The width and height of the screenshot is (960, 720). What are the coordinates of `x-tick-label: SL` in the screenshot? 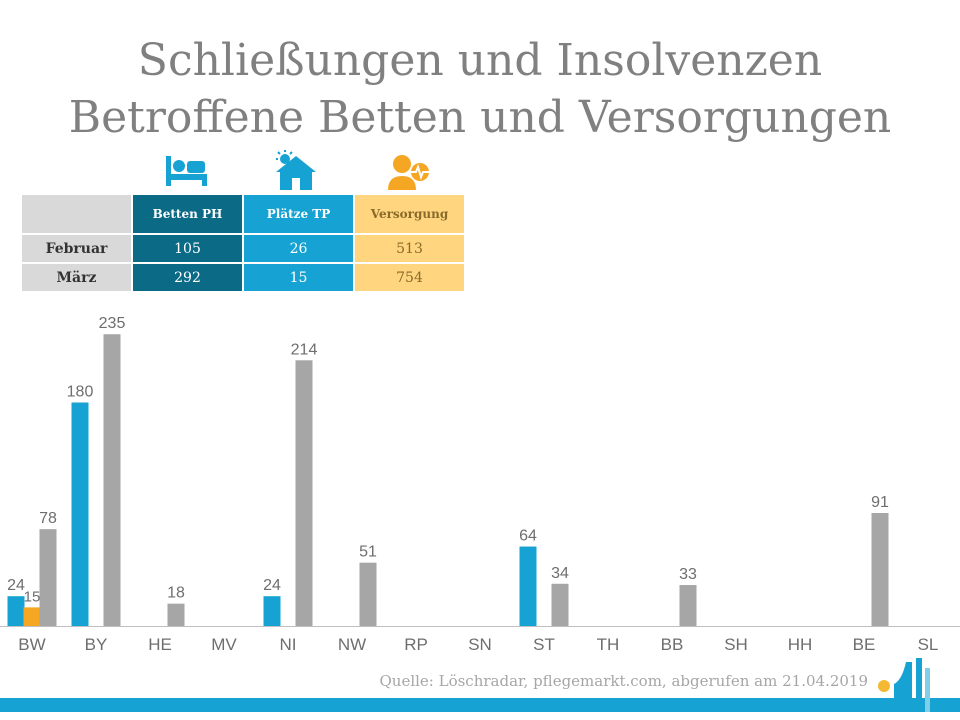 It's located at (928, 644).